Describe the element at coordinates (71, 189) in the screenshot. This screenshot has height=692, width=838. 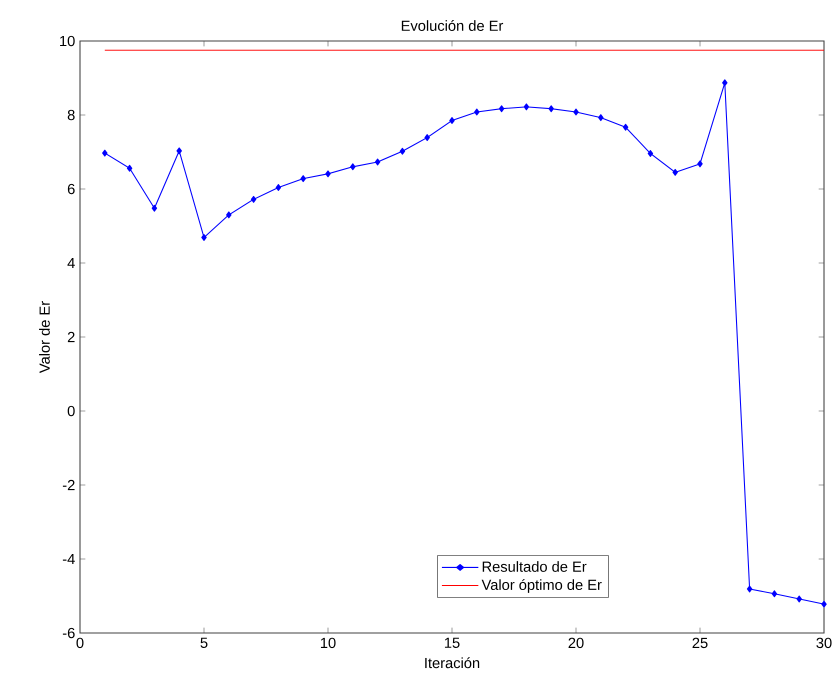
I see `y-tick-label: 6` at that location.